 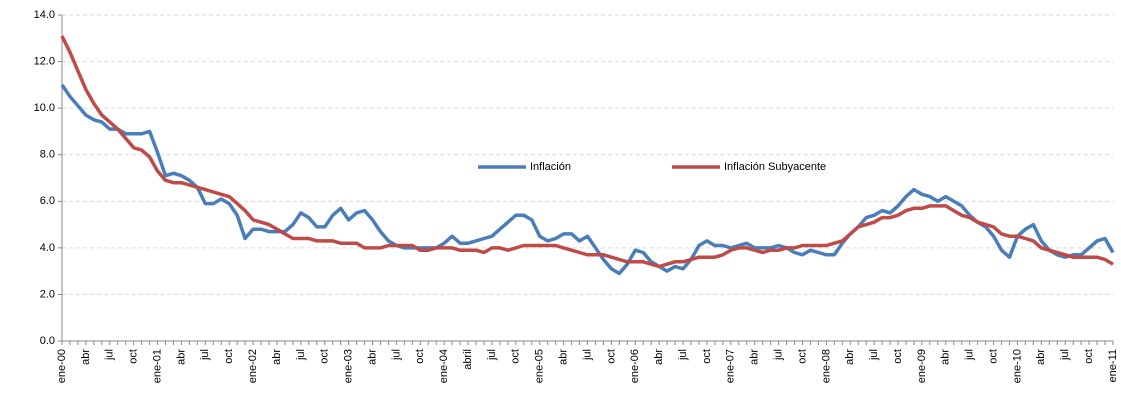 What do you see at coordinates (62, 366) in the screenshot?
I see `x-tick-label: ene-00` at bounding box center [62, 366].